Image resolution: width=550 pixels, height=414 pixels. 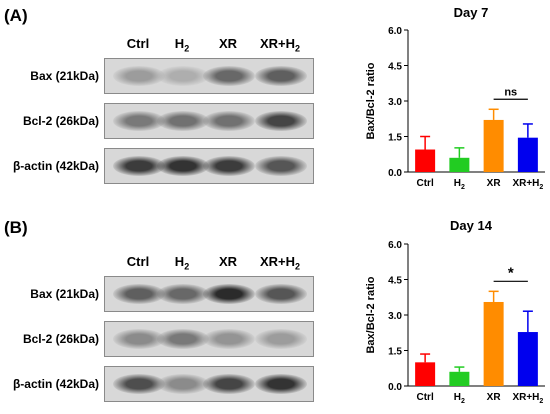 I want to click on panel-label-a: (A), so click(x=16, y=15).